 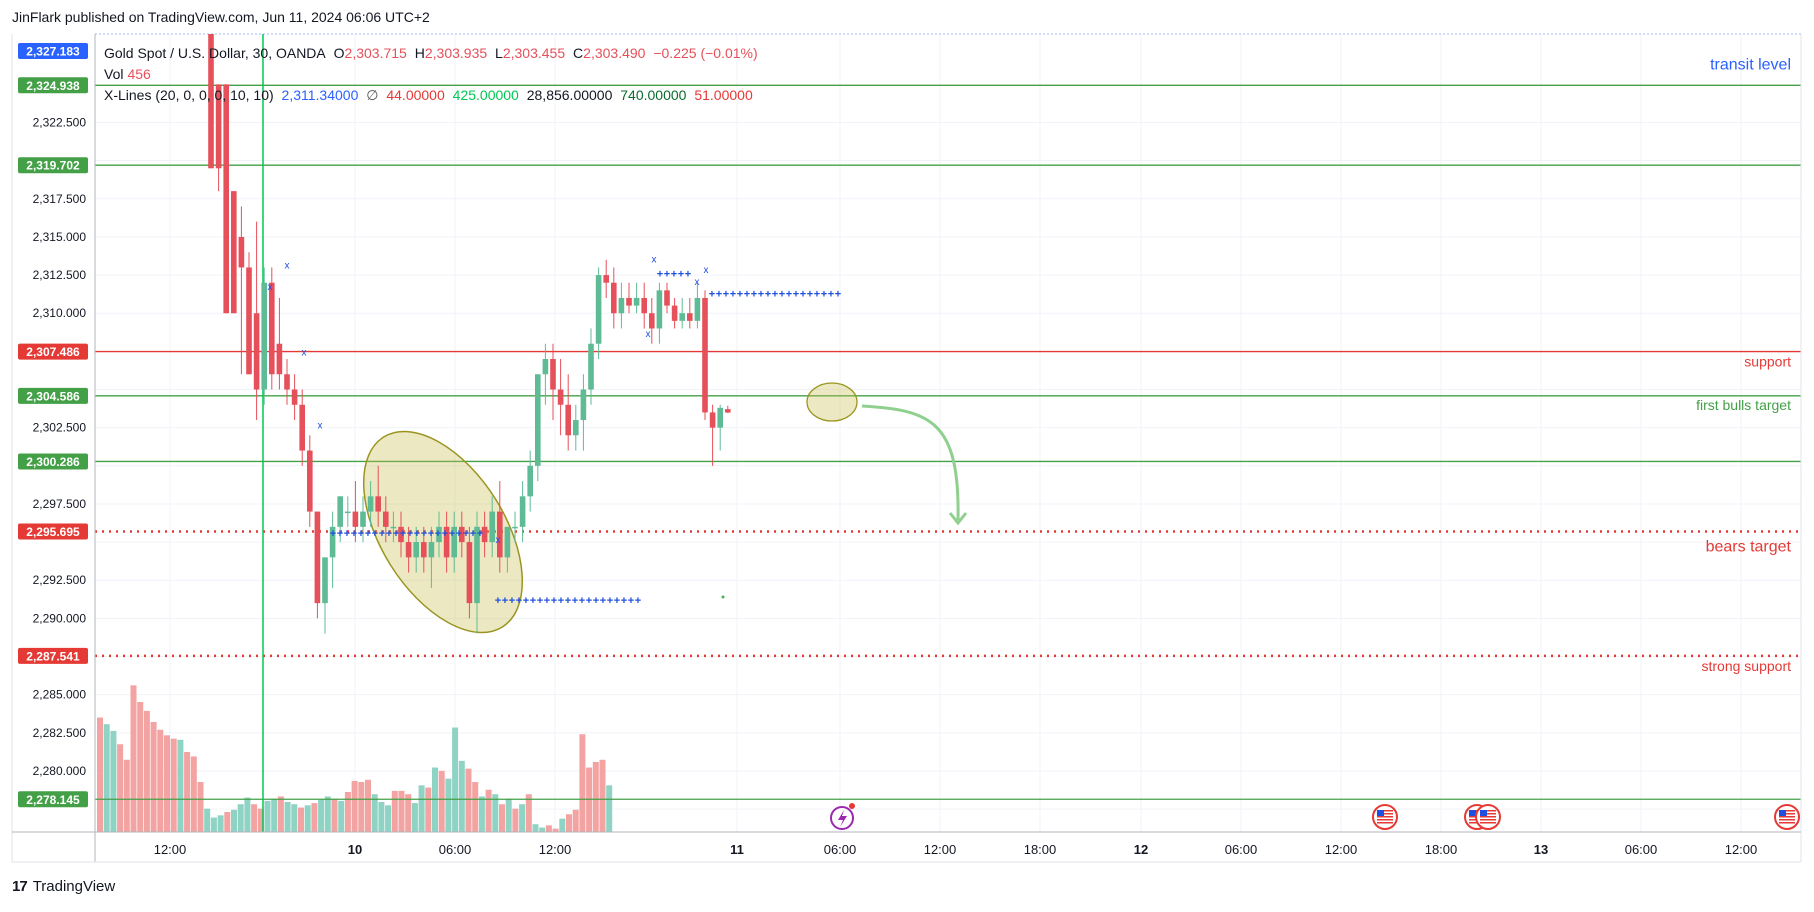 What do you see at coordinates (1743, 405) in the screenshot?
I see `level-label: first bulls target` at bounding box center [1743, 405].